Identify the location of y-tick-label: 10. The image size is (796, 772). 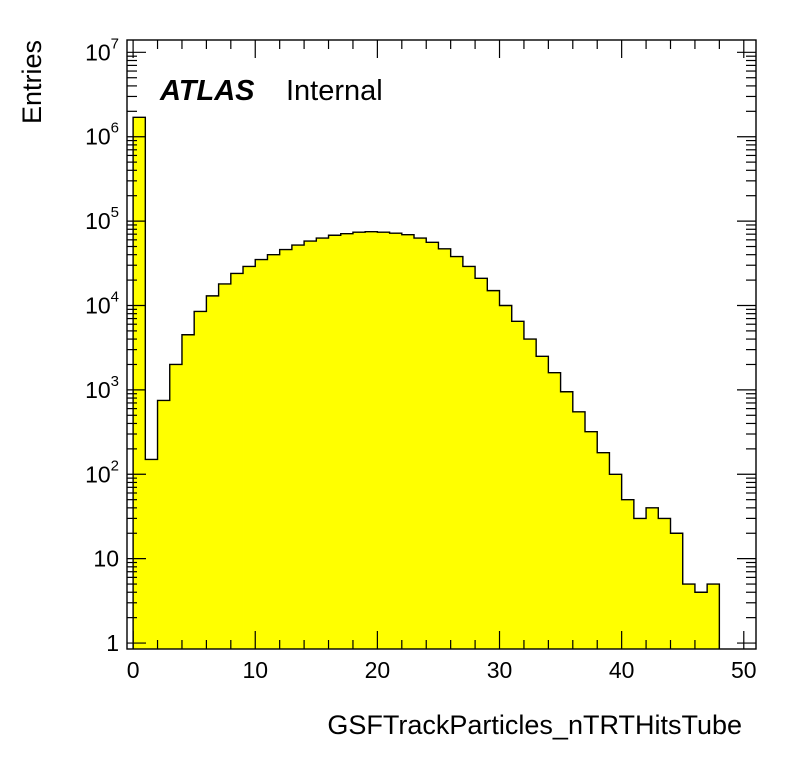
(106, 559).